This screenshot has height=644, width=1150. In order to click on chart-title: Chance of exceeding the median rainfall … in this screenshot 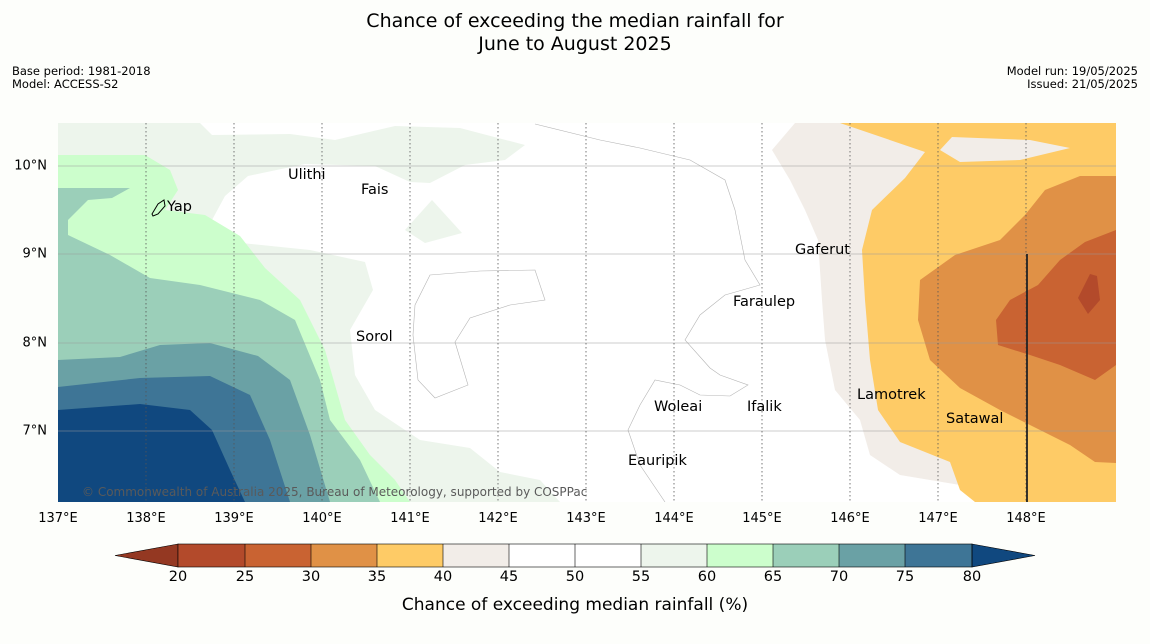, I will do `click(575, 33)`.